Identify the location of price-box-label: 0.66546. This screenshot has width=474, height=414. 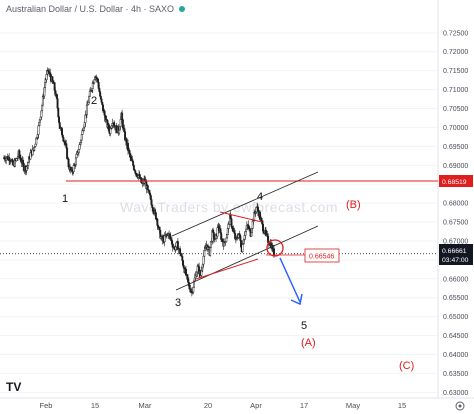
(321, 257).